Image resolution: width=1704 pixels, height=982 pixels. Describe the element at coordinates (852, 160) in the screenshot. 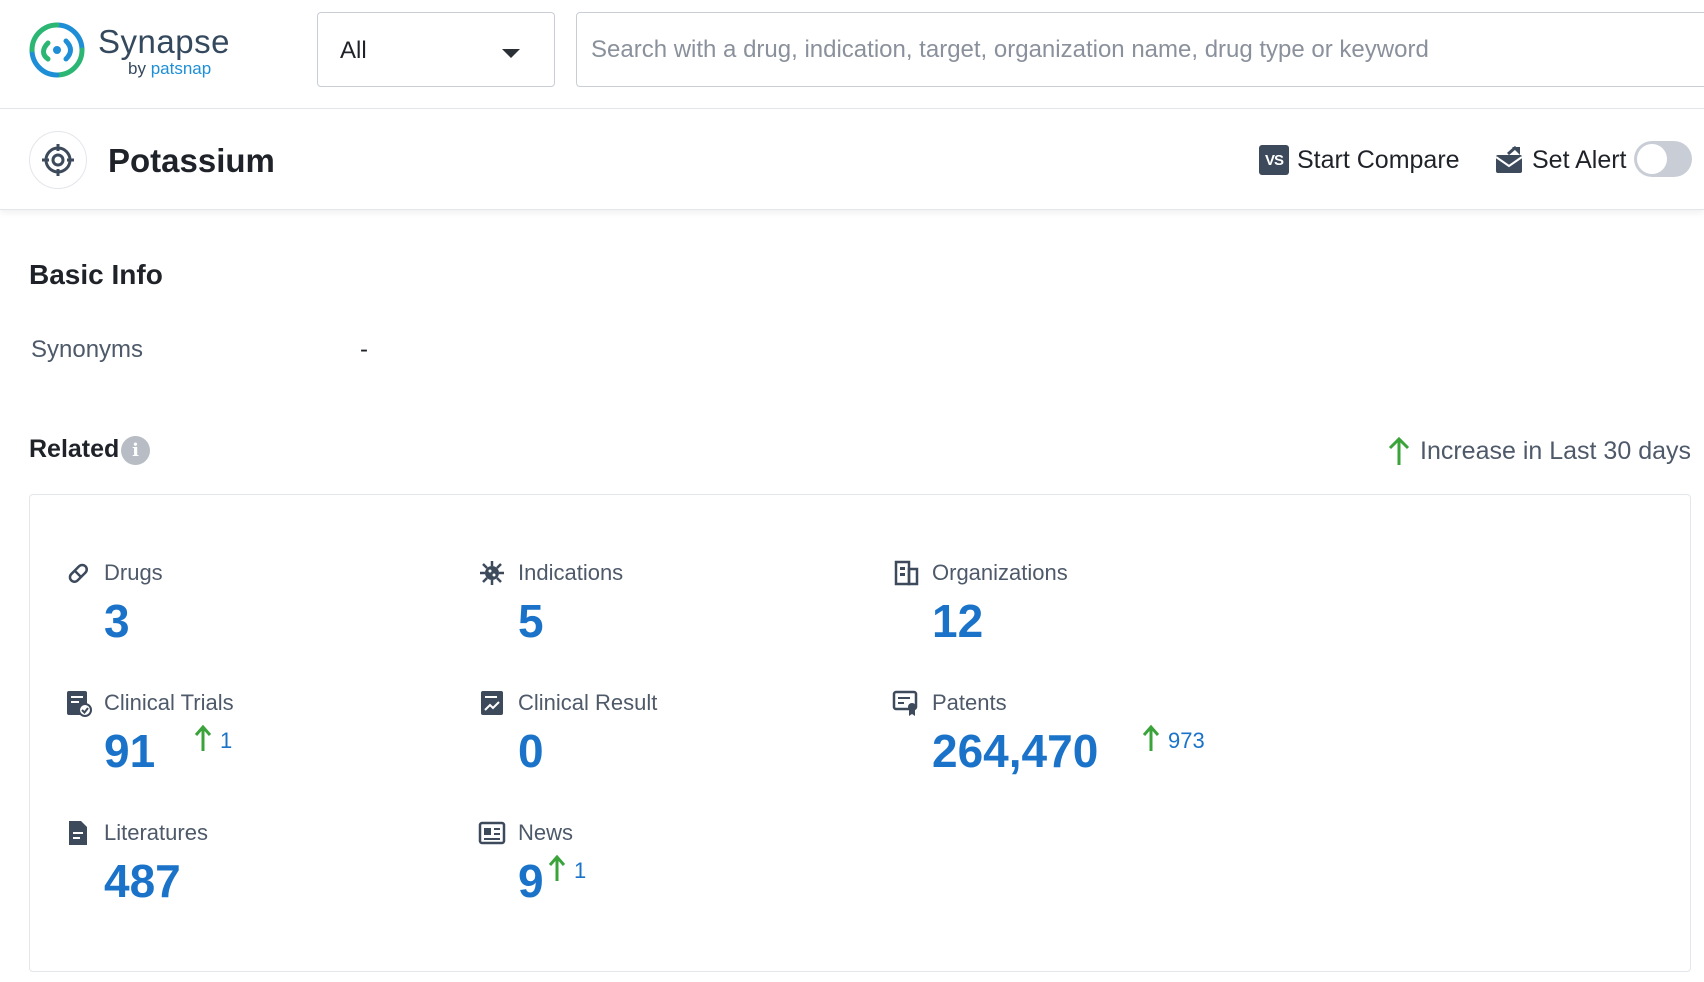

I see `entity-header: Potassium VS Start Compare Set Alert` at that location.